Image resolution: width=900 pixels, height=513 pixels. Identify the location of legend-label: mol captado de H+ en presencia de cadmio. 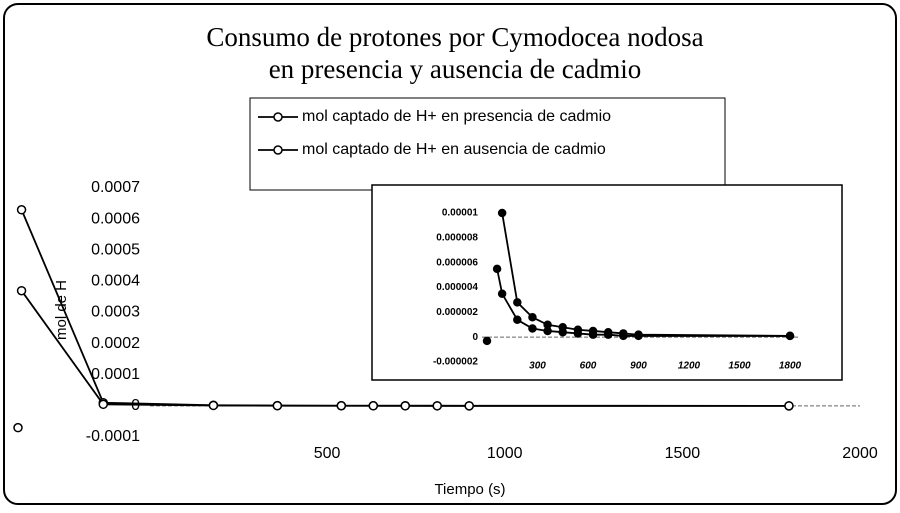
(456, 116).